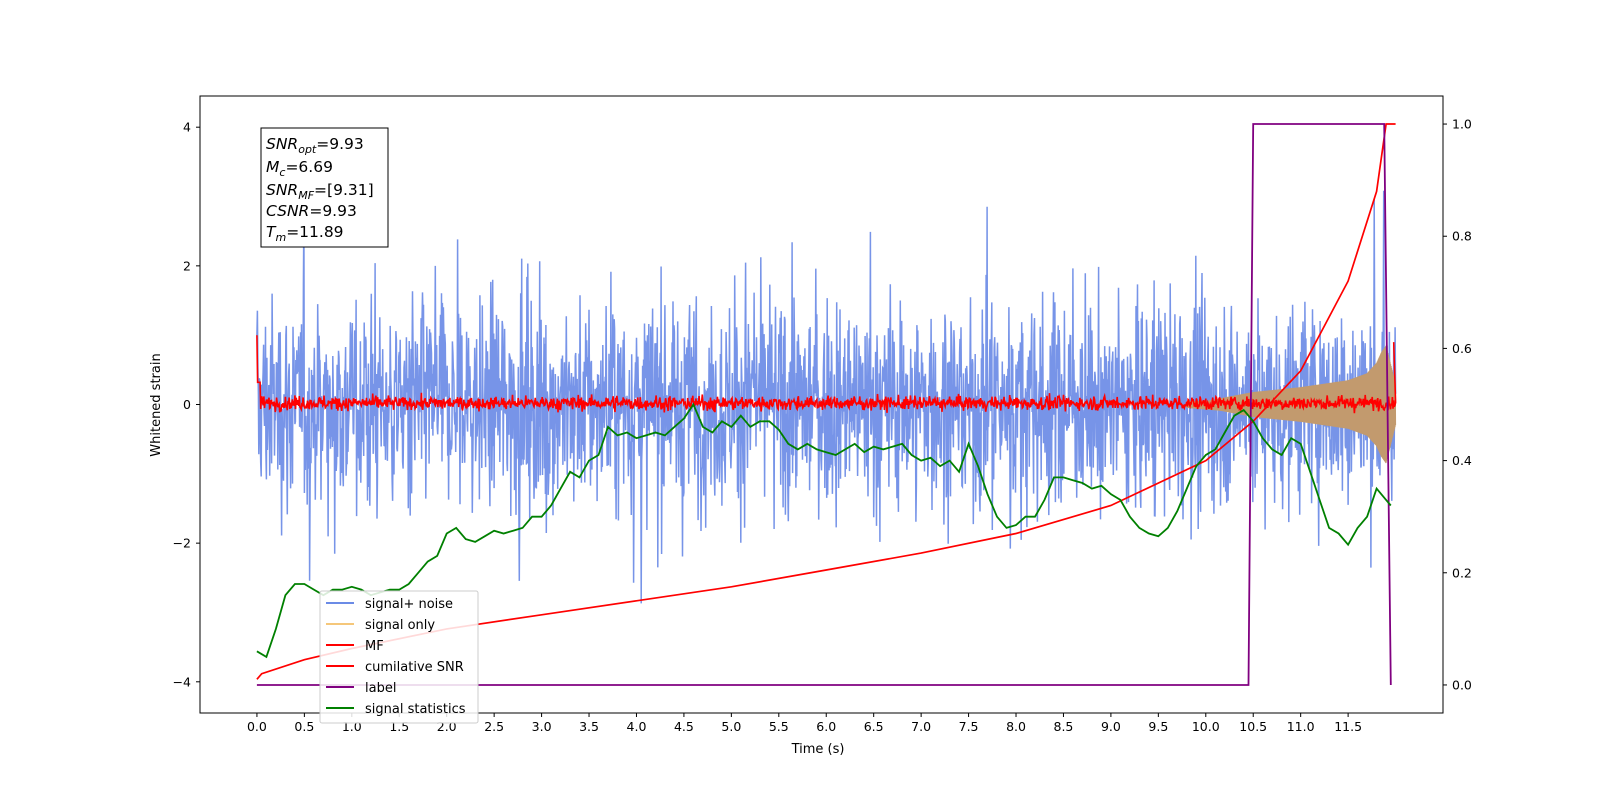  I want to click on x-tick-label: 6.0, so click(826, 726).